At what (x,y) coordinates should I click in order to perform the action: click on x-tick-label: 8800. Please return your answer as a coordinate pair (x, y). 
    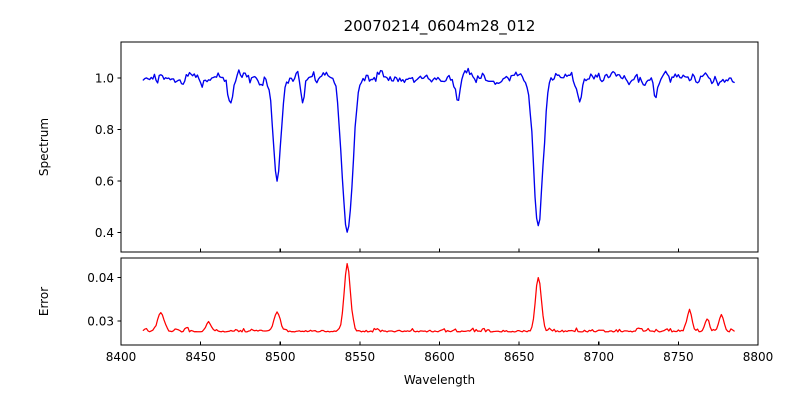
    Looking at the image, I should click on (758, 357).